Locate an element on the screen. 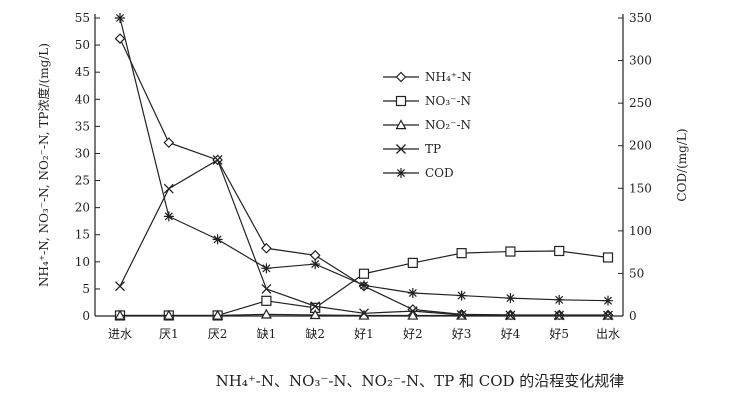  legend: NH₄⁺-N NO₃⁻-N NO₂⁻-N TP COD is located at coordinates (427, 125).